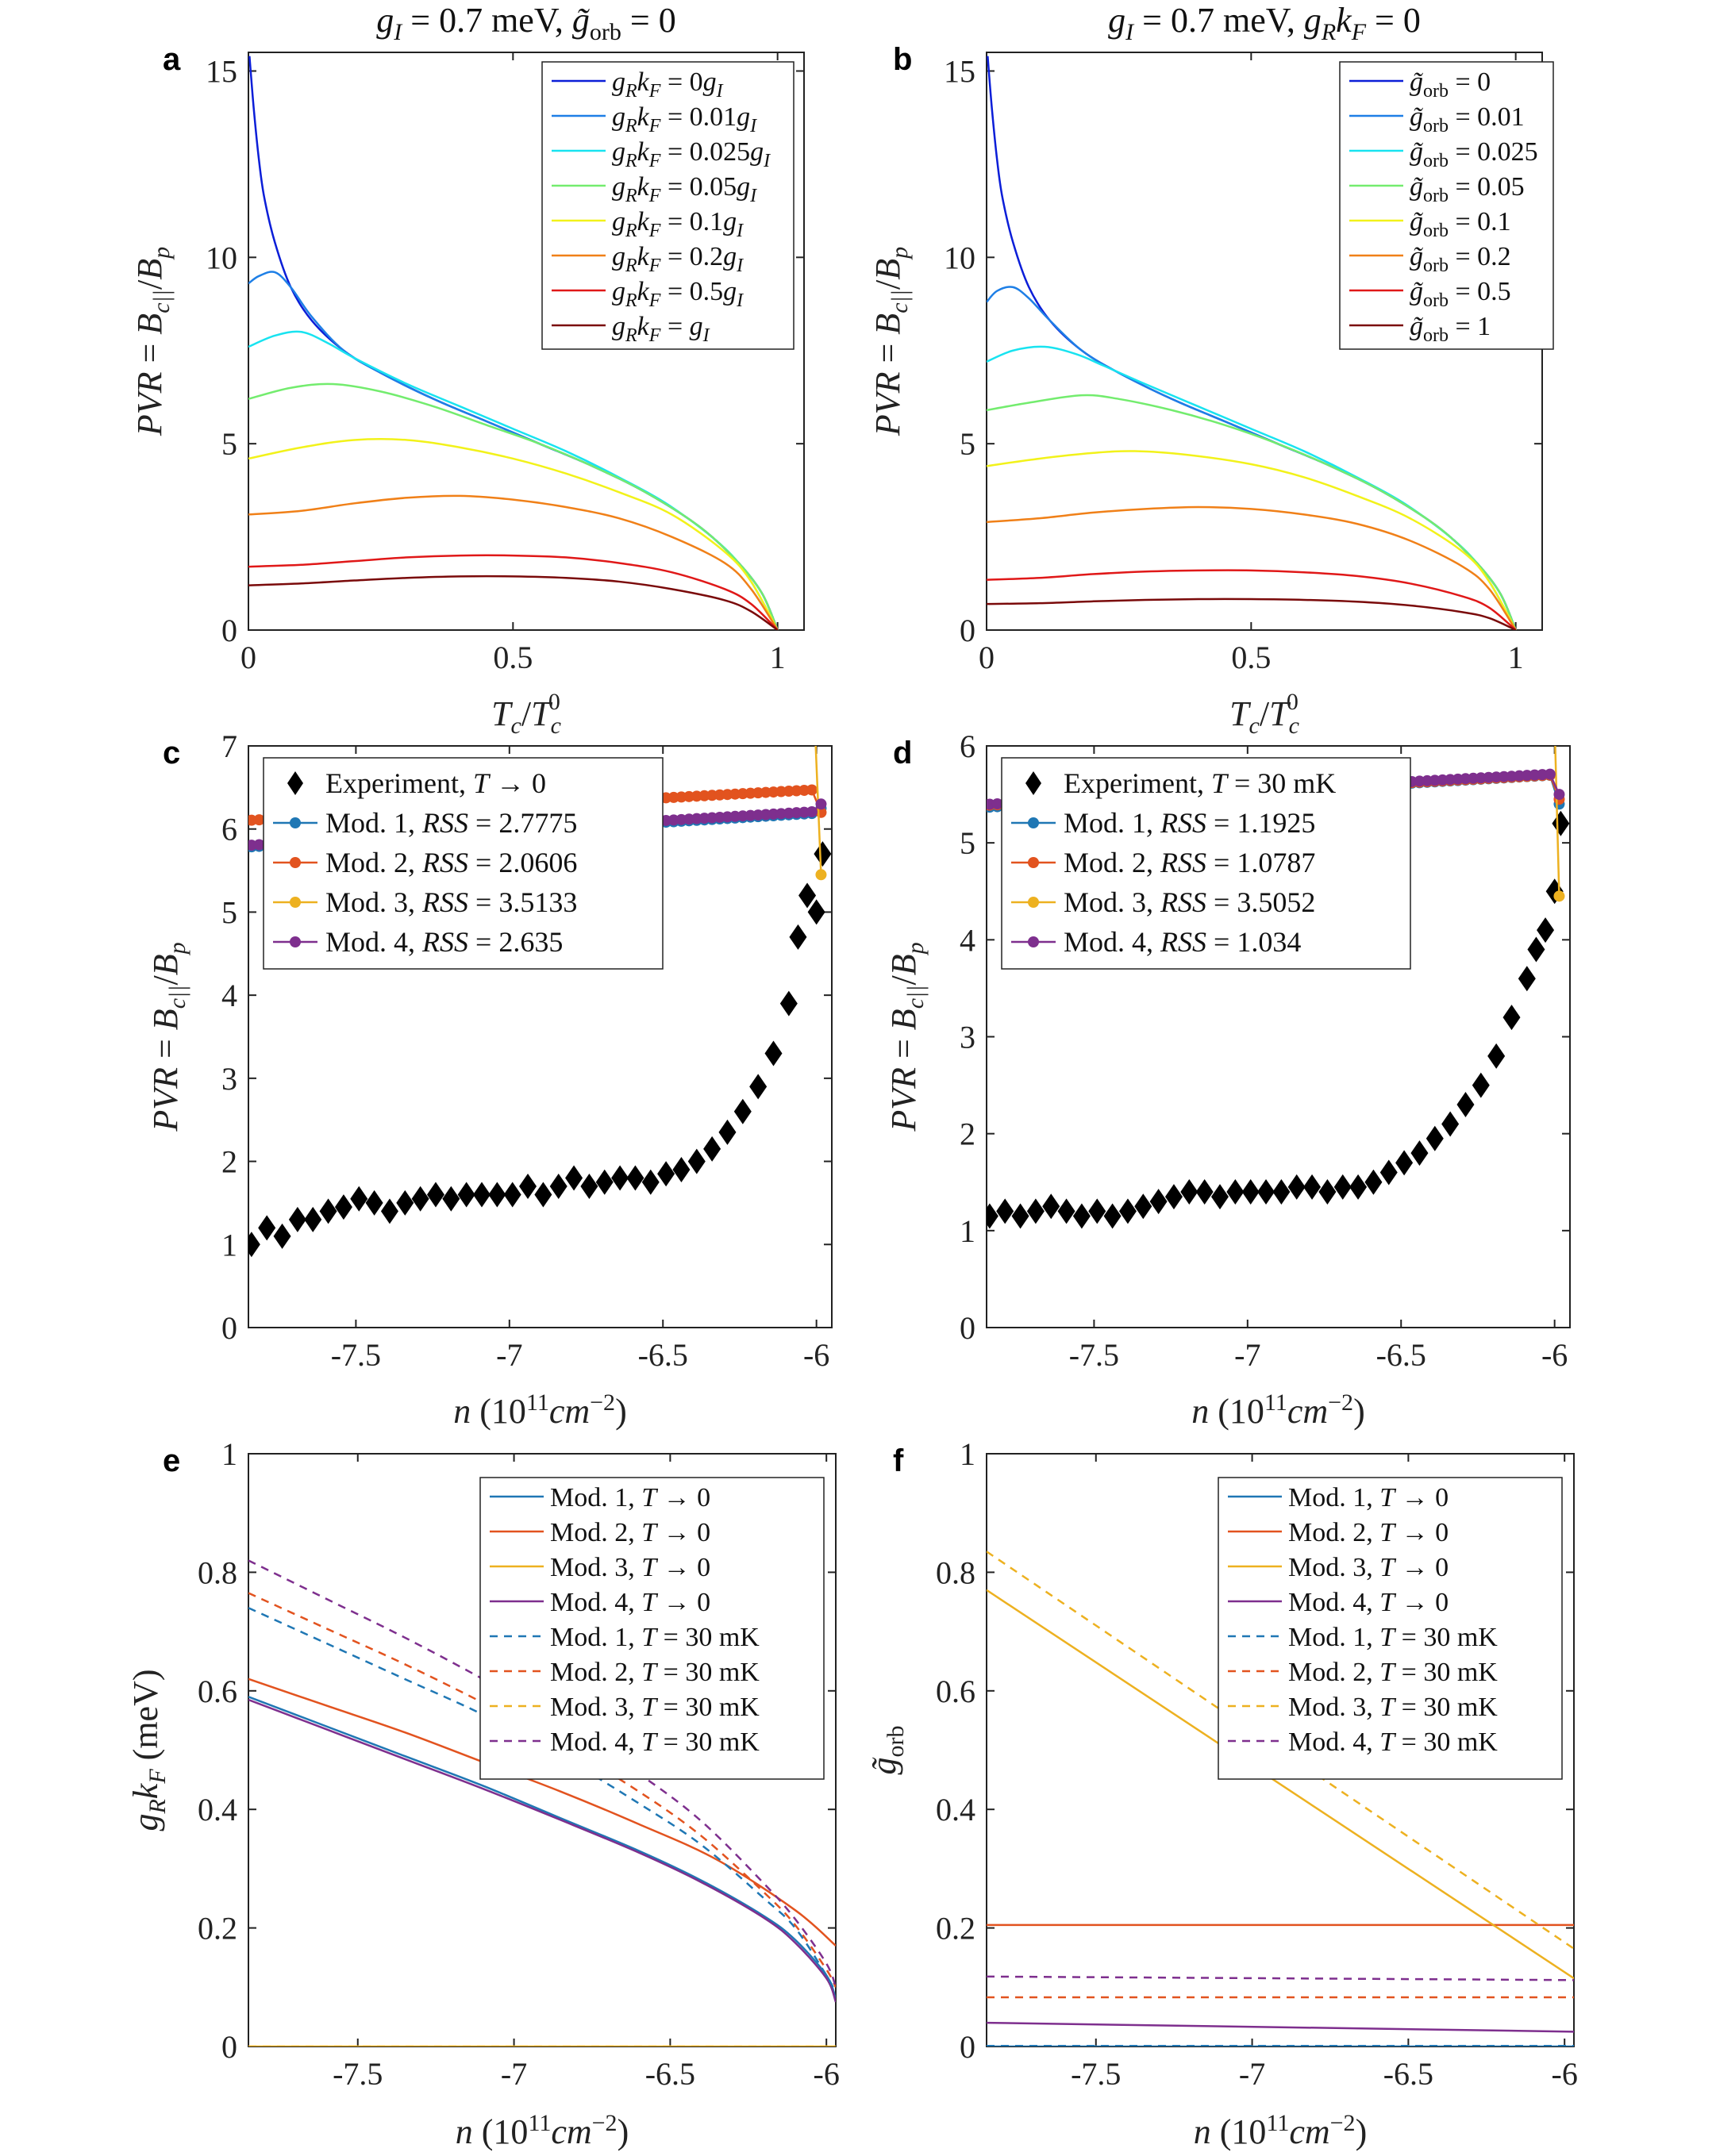 This screenshot has width=1716, height=2156. I want to click on legend-item: gRkF = gI, so click(631, 329).